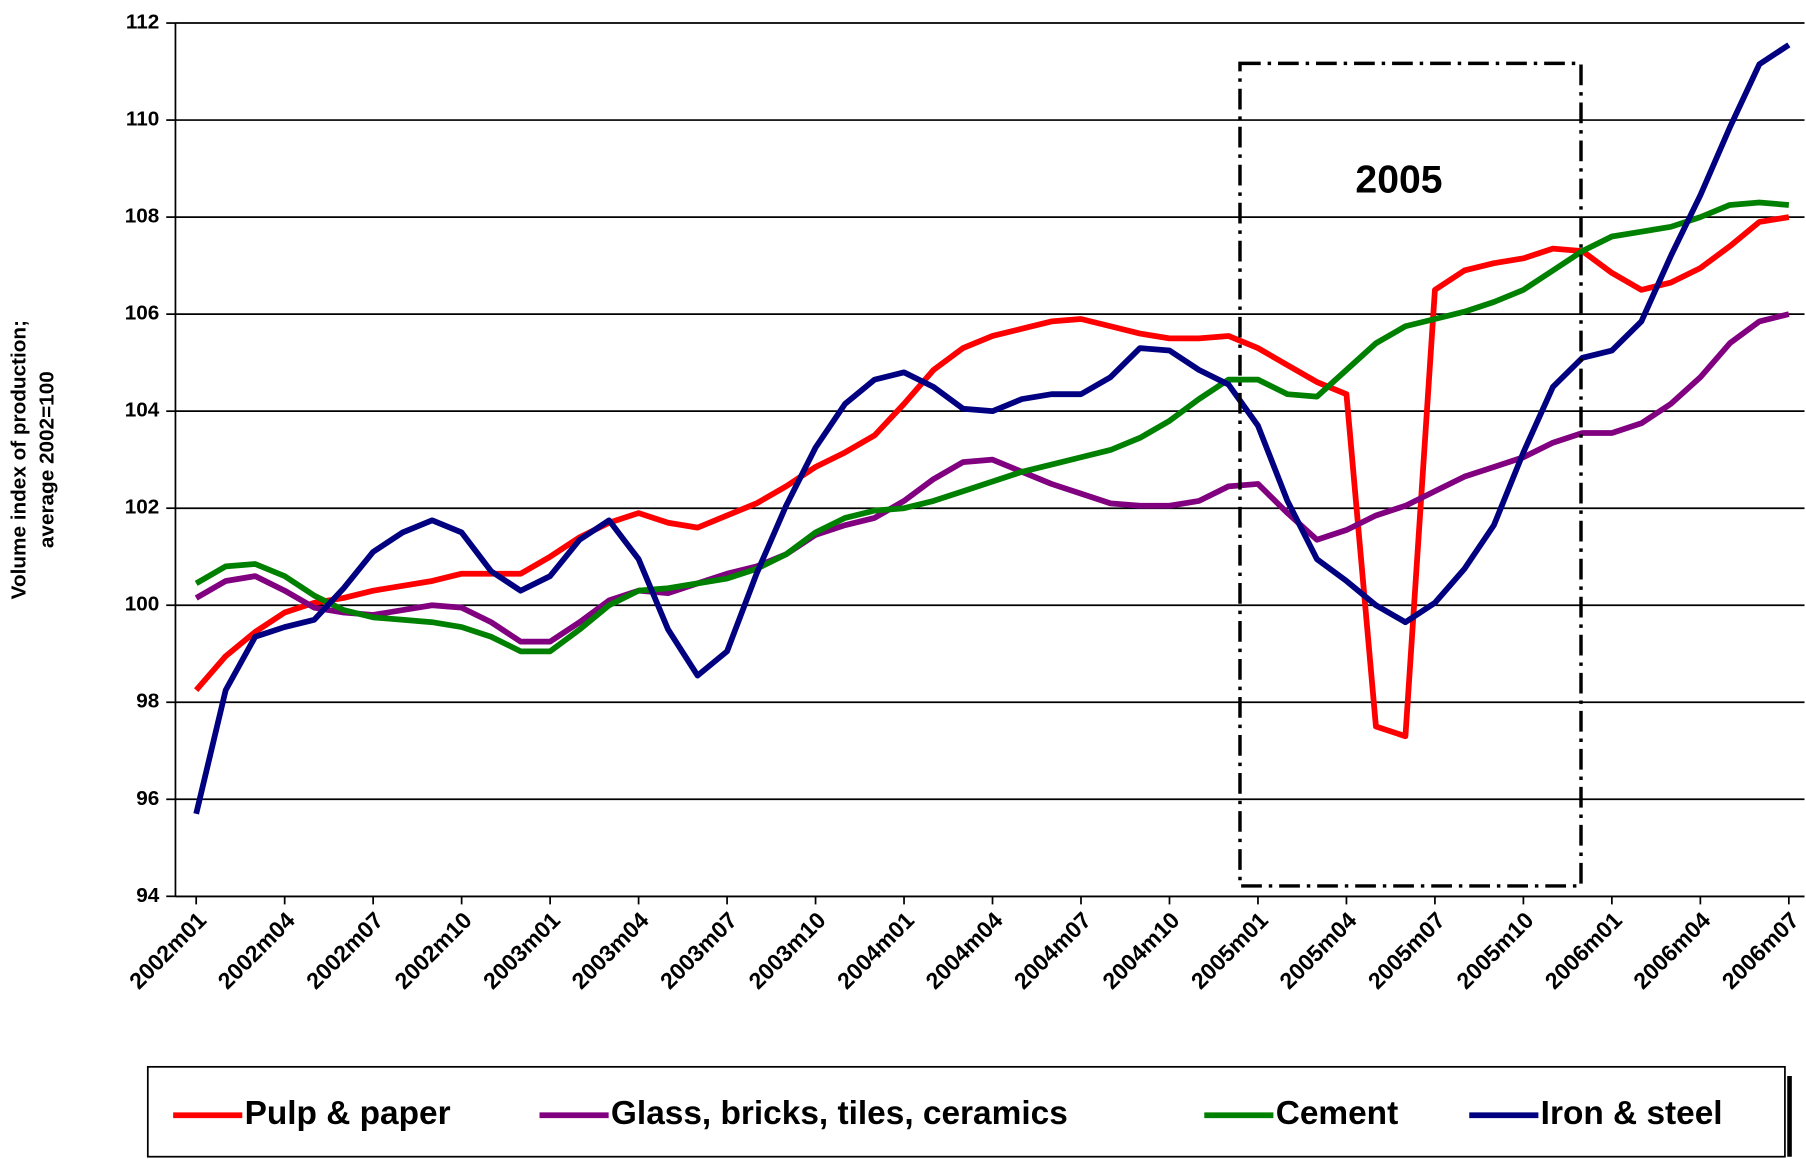 The image size is (1806, 1159). Describe the element at coordinates (148, 895) in the screenshot. I see `y-tick-label: 94` at that location.